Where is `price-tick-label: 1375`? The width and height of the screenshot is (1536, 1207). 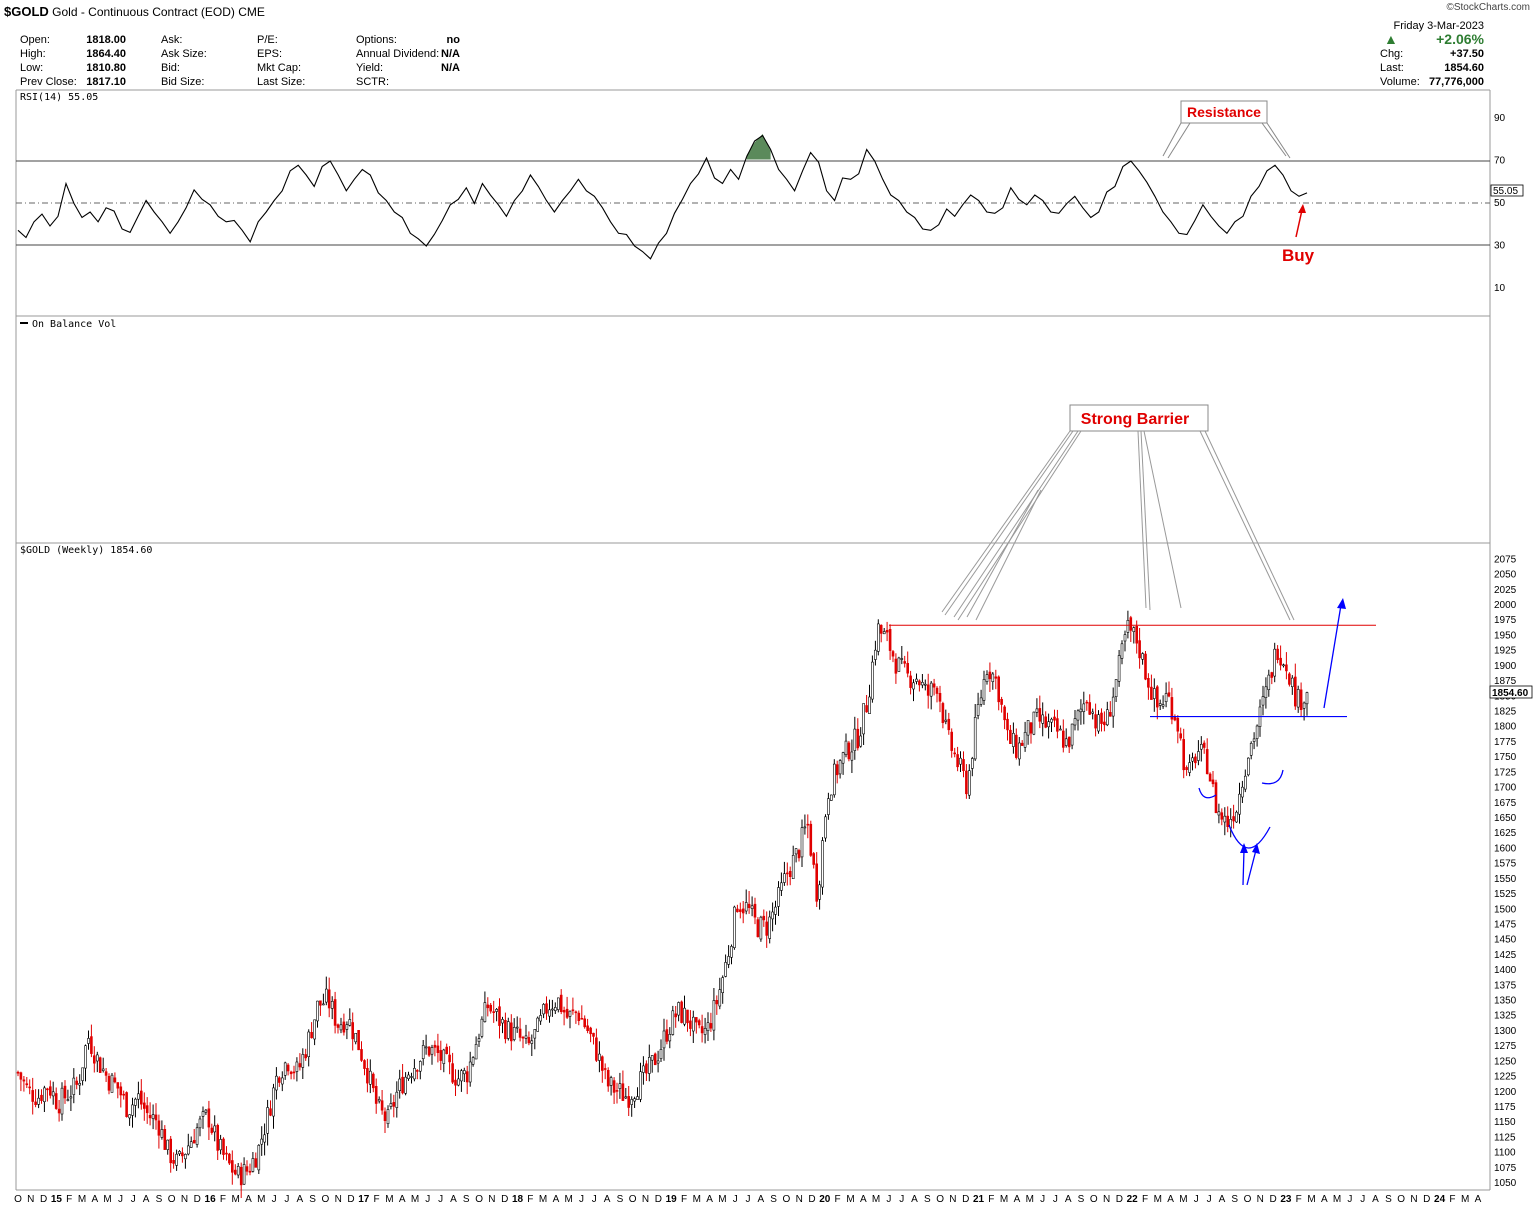
price-tick-label: 1375 is located at coordinates (1505, 985).